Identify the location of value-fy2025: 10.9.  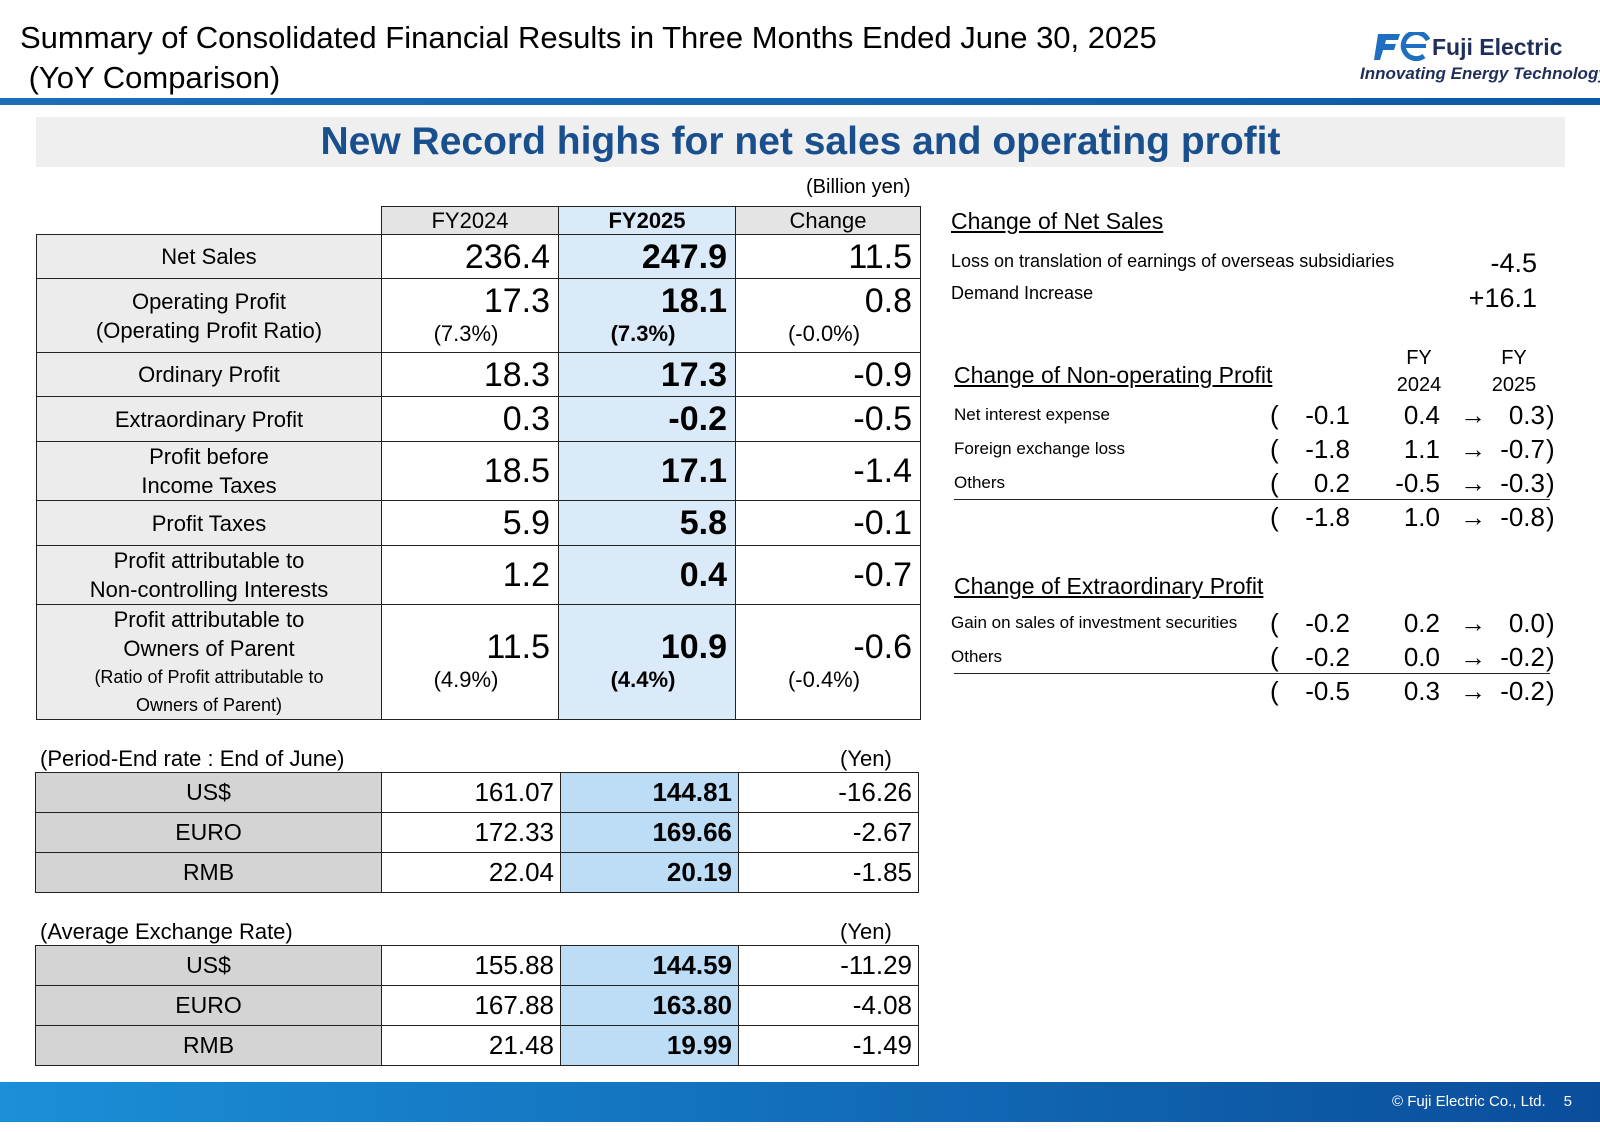
(693, 647).